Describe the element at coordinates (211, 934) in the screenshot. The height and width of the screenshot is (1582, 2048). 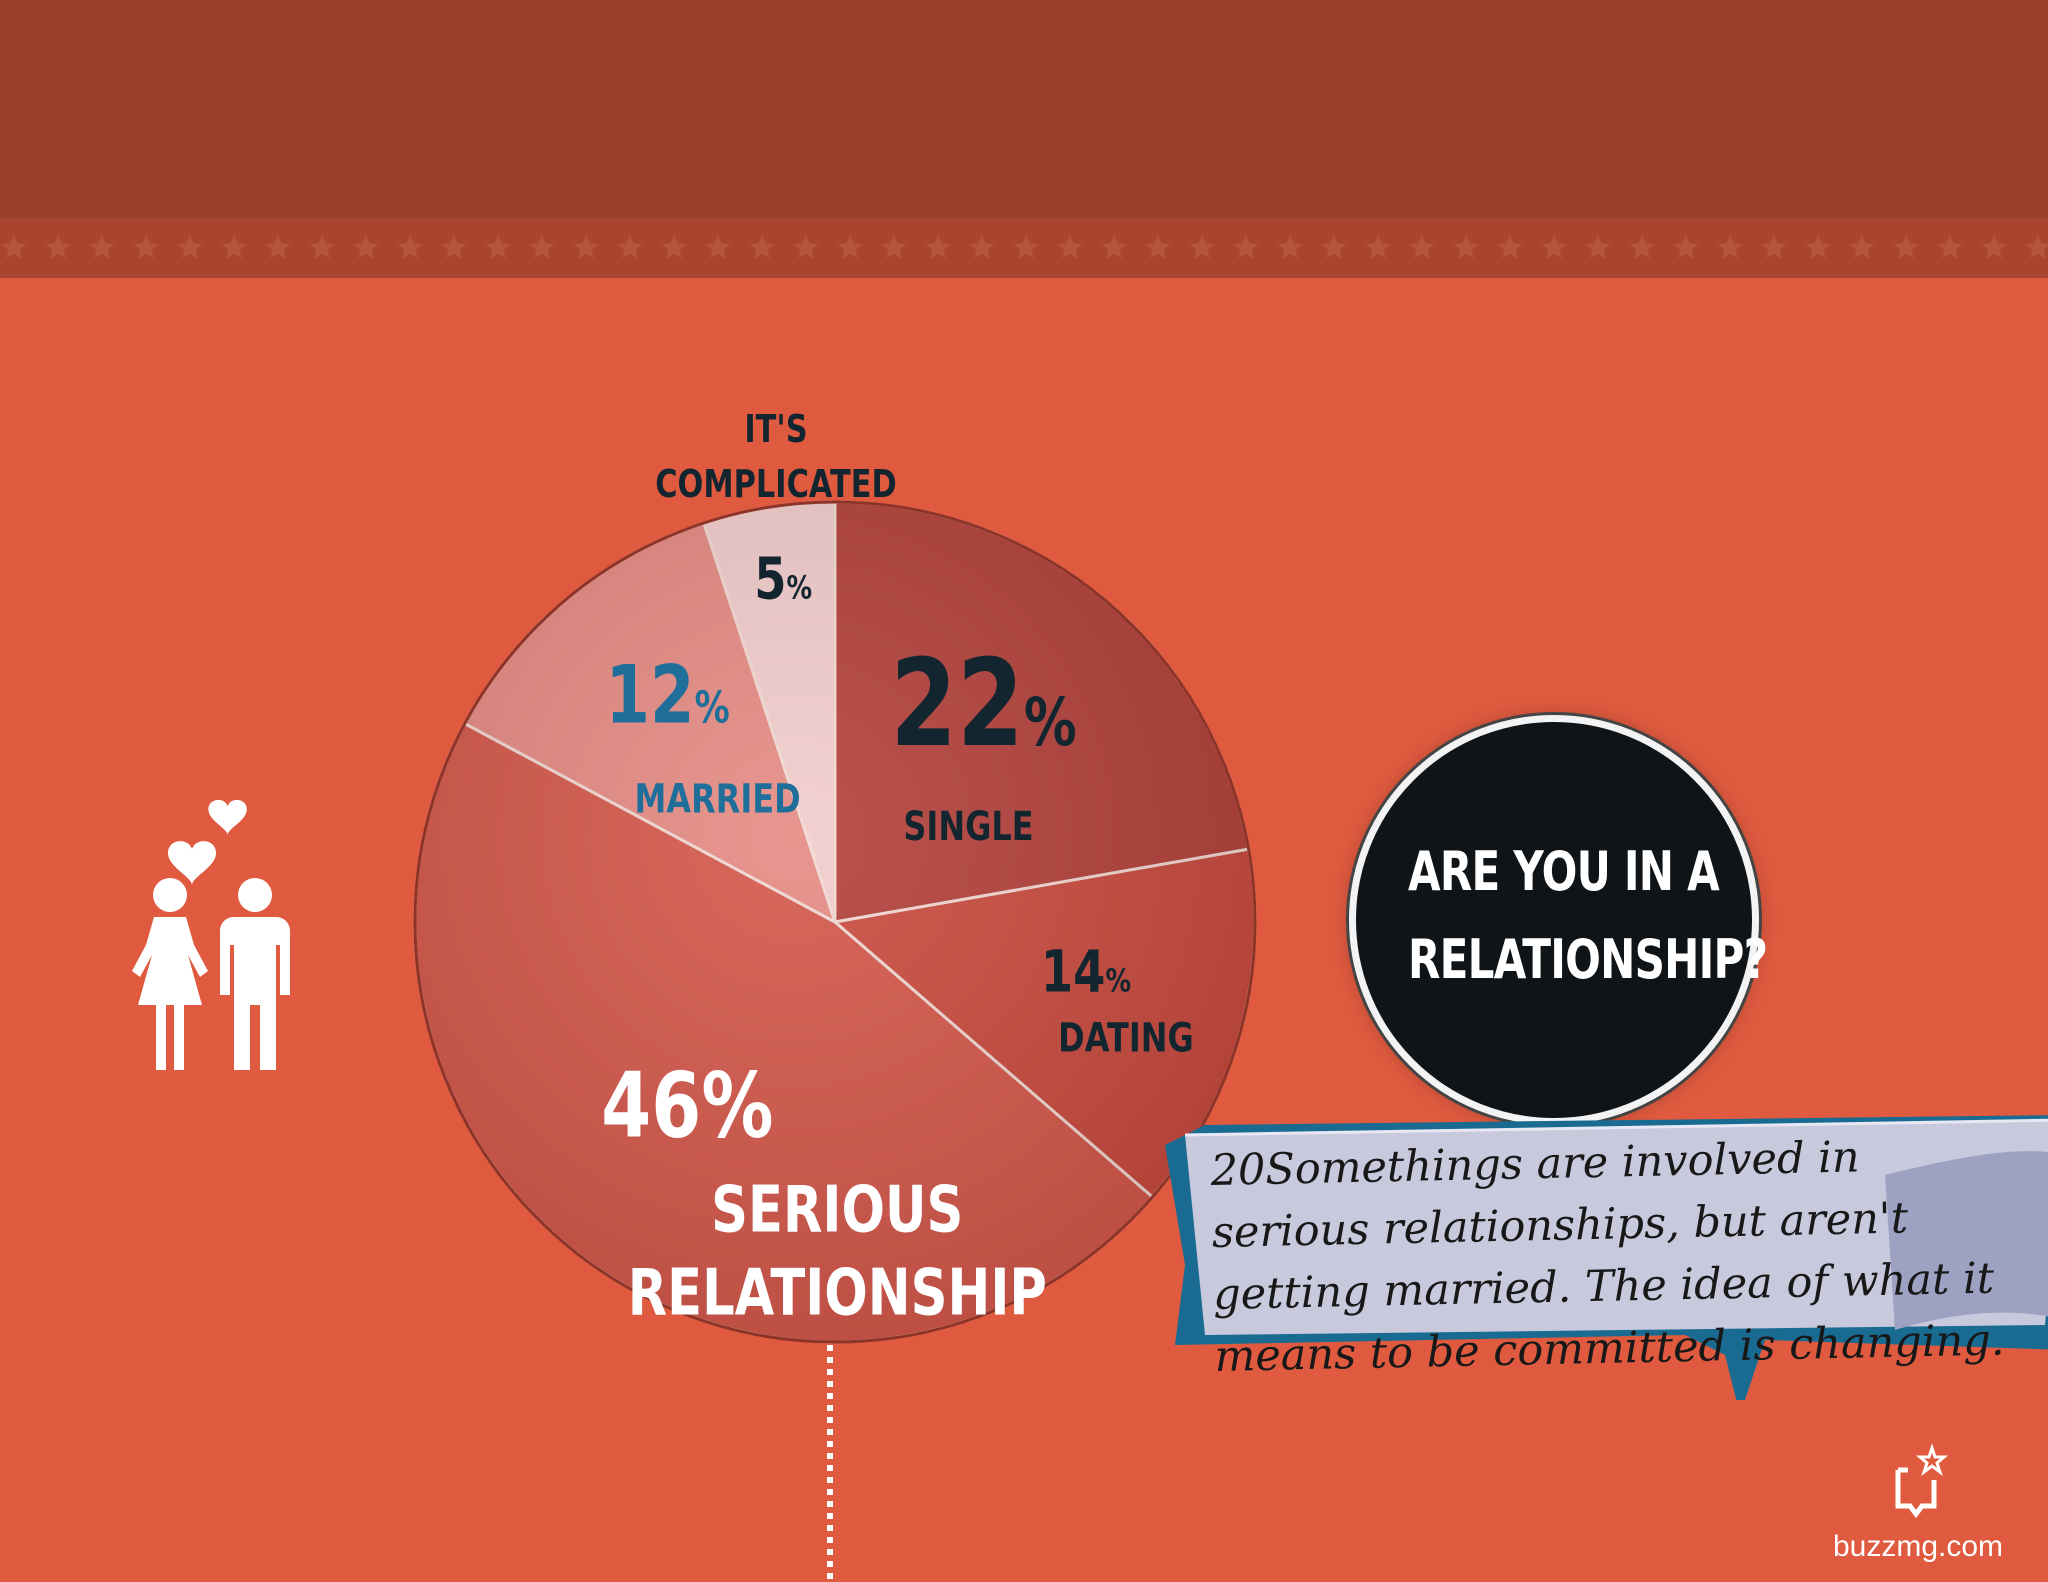
I see `couple-with-hearts-icon` at that location.